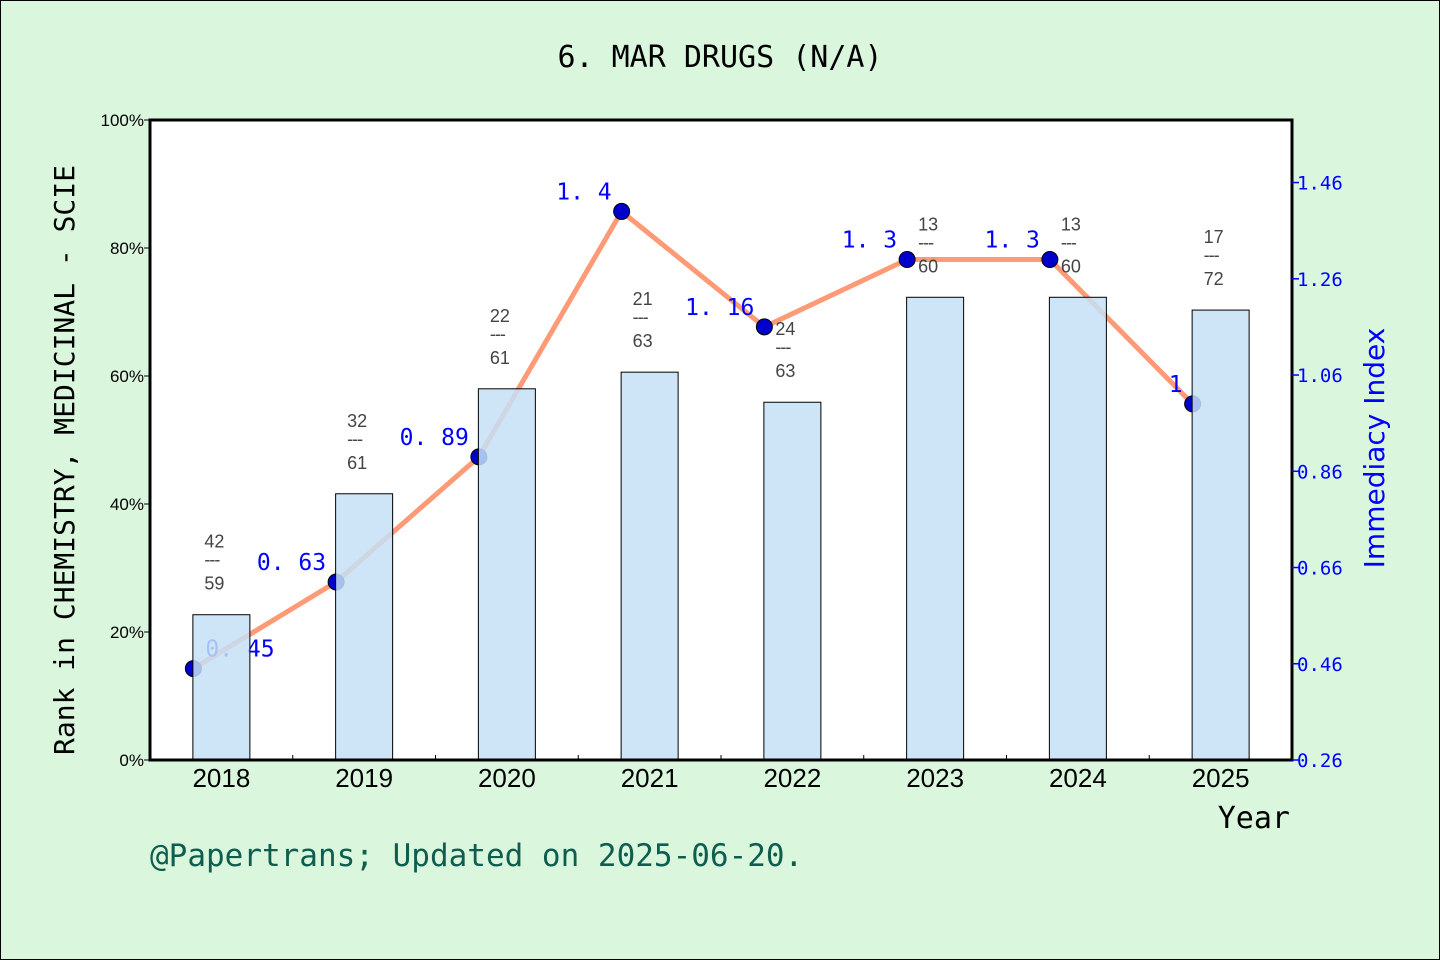 The image size is (1440, 960). I want to click on immediacy-value-label: 1. 4, so click(583, 192).